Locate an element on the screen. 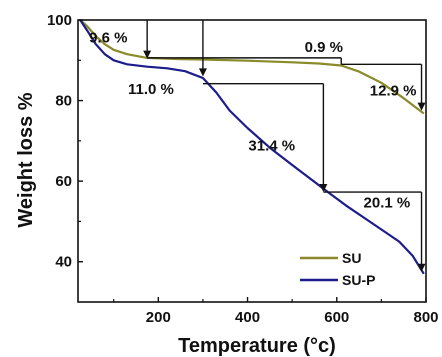 This screenshot has height=357, width=442. annotation-label: 9.6 % is located at coordinates (108, 38).